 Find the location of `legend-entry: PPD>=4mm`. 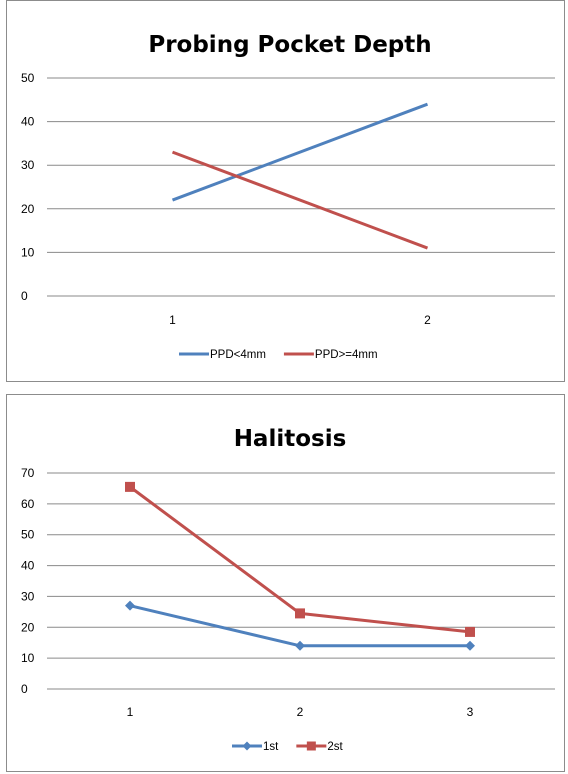

legend-entry: PPD>=4mm is located at coordinates (330, 355).